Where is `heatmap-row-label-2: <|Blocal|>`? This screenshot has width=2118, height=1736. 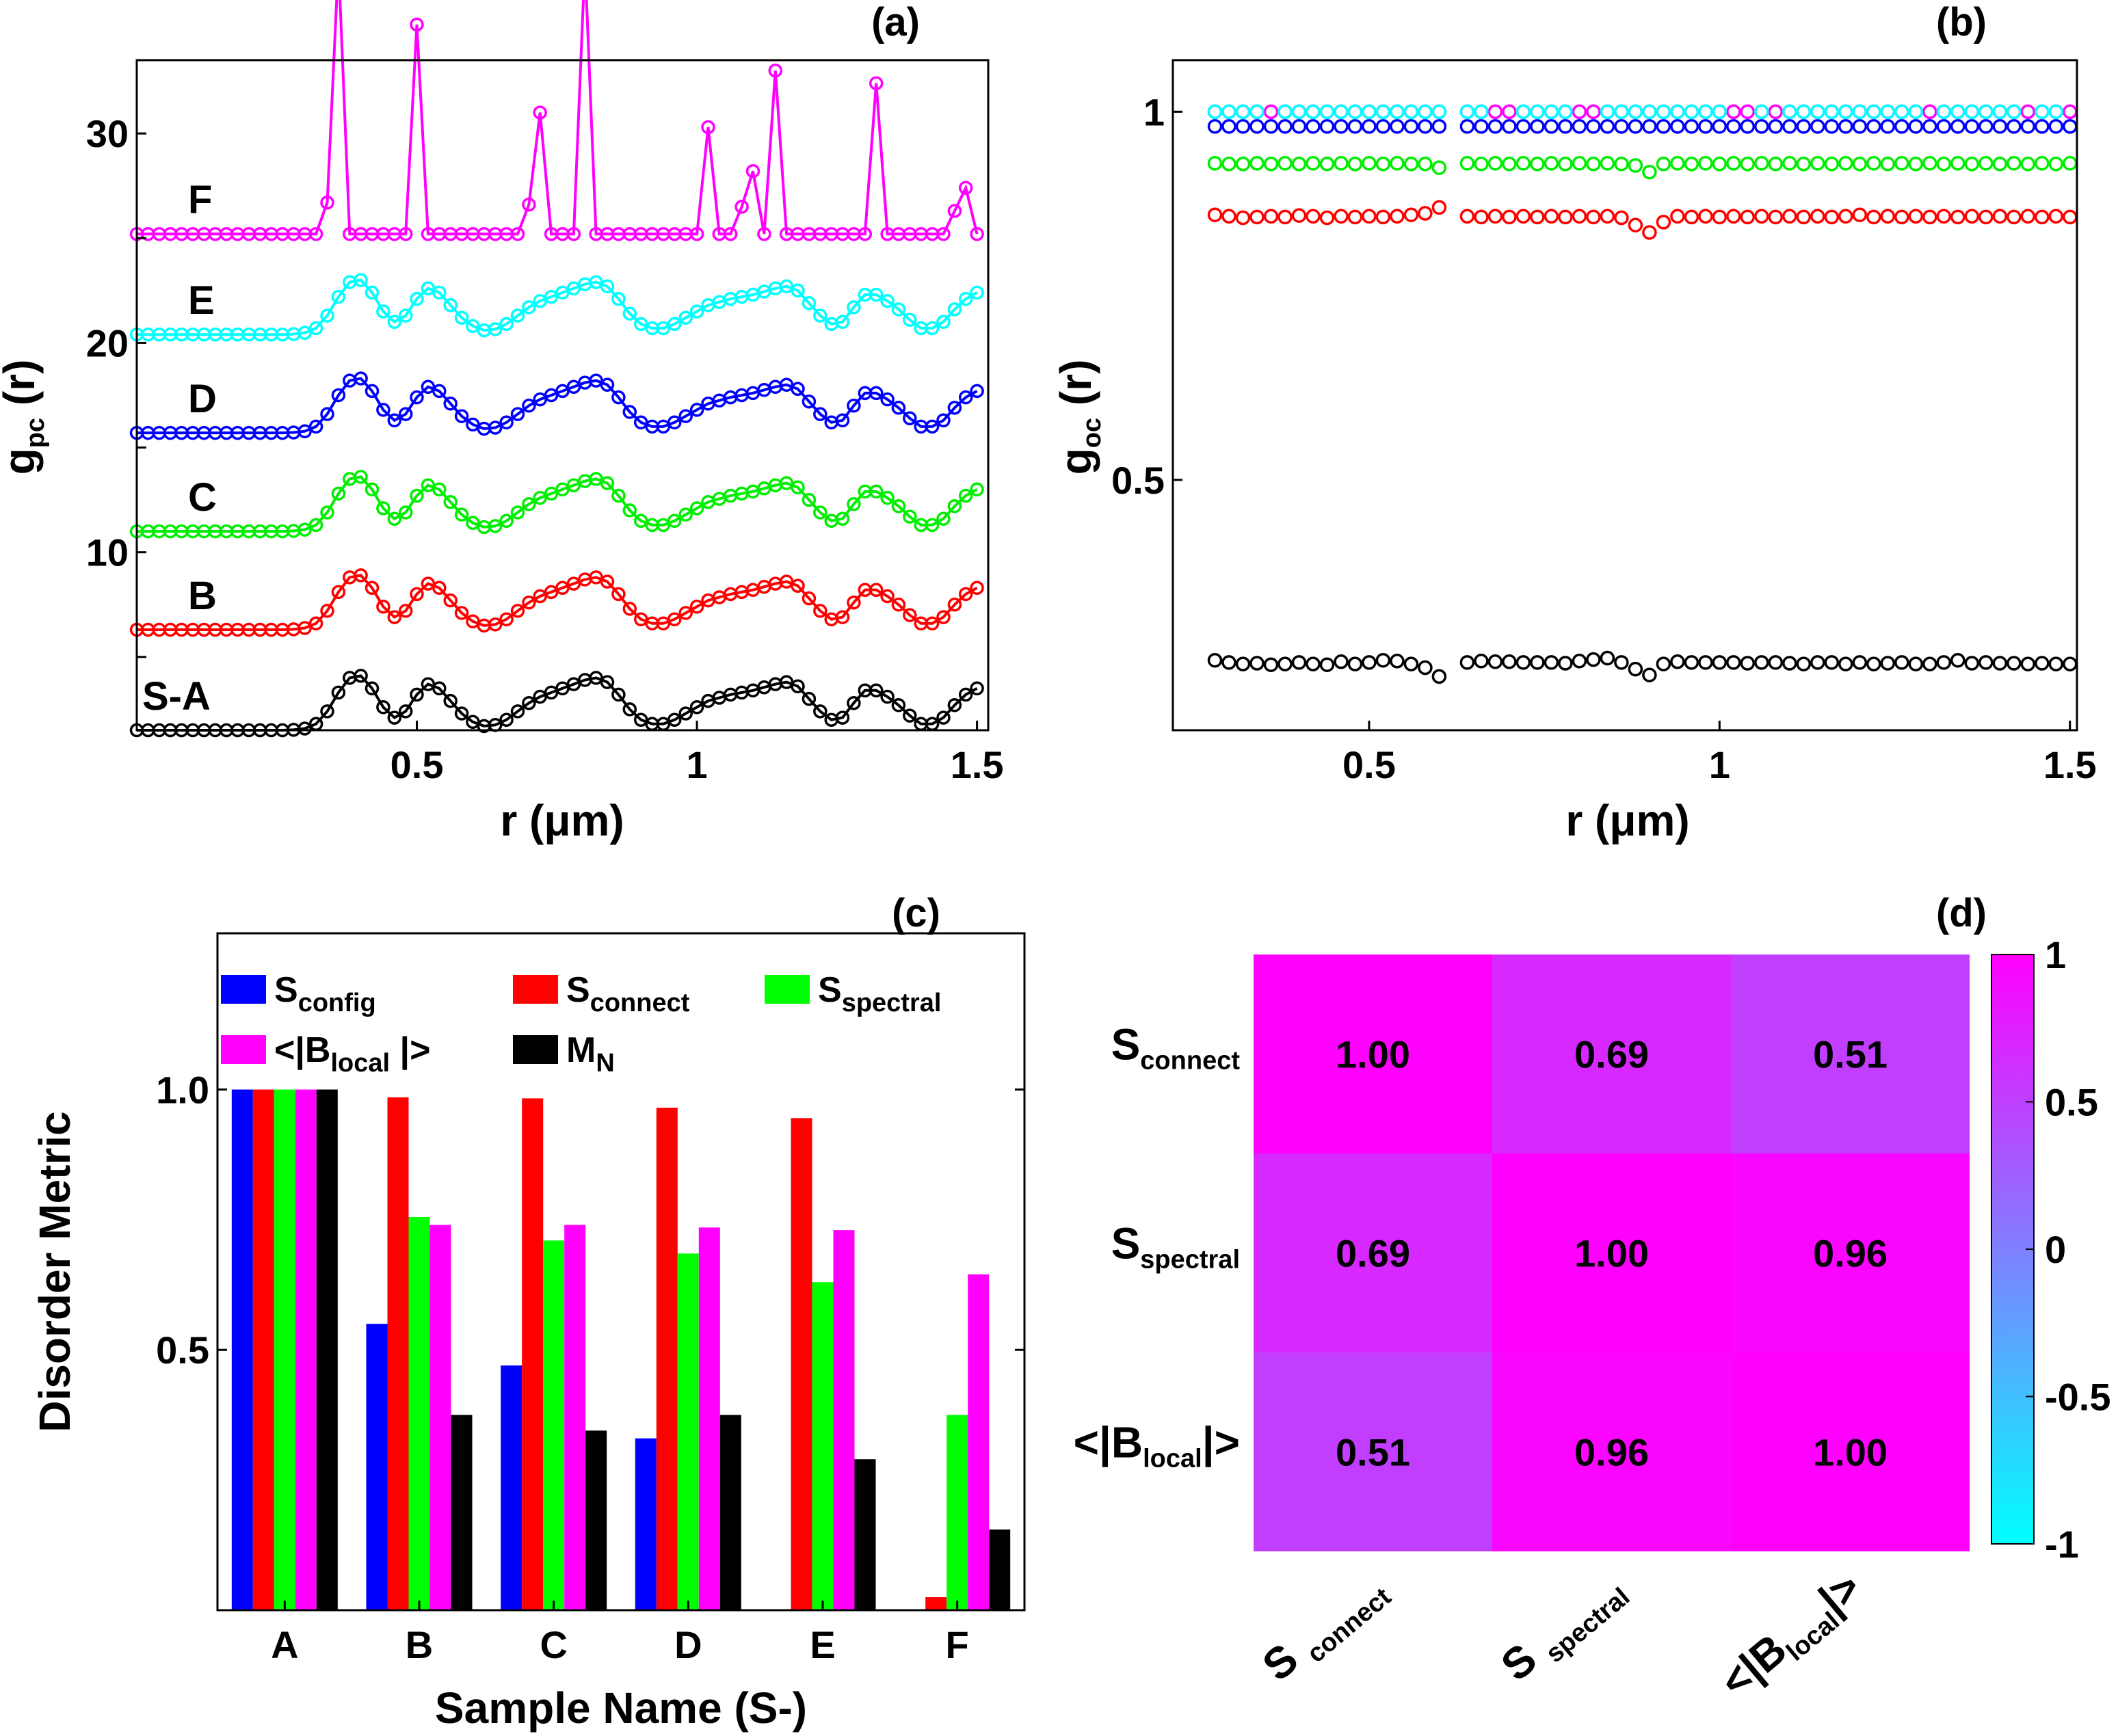
heatmap-row-label-2: <|Blocal|> is located at coordinates (1157, 1445).